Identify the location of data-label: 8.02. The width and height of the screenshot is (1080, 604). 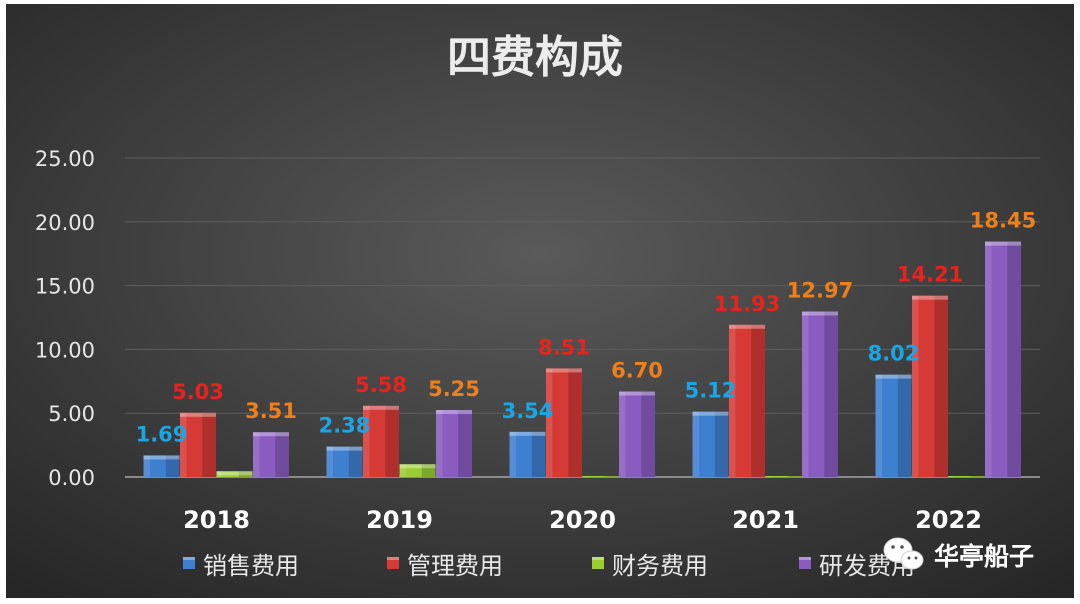
(894, 354).